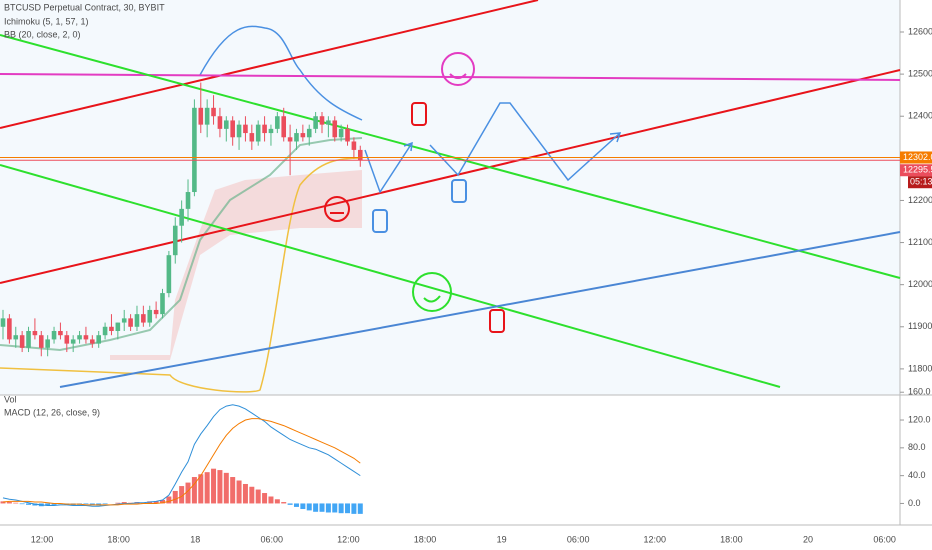 This screenshot has width=932, height=550. What do you see at coordinates (808, 539) in the screenshot?
I see `x-tick-label: 20` at bounding box center [808, 539].